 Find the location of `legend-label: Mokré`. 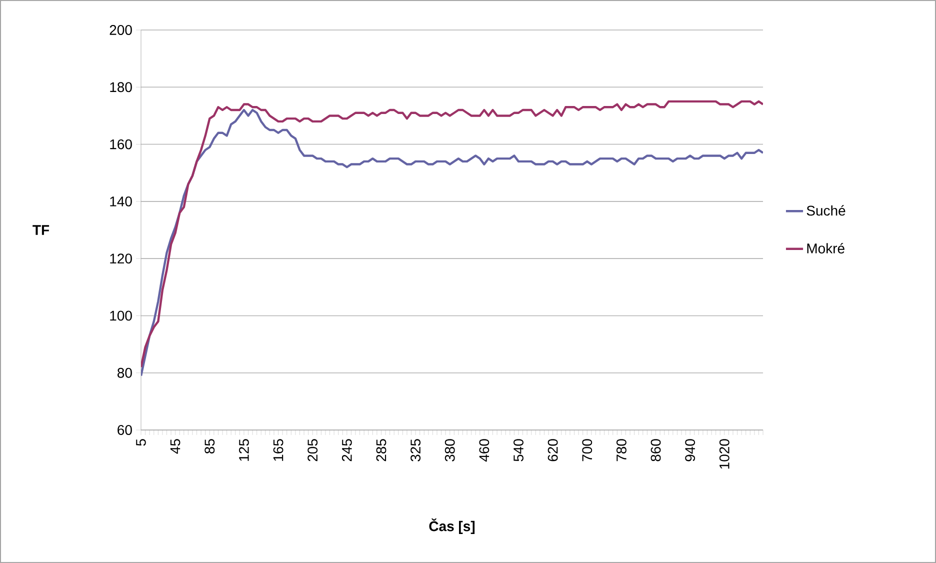

legend-label: Mokré is located at coordinates (825, 248).